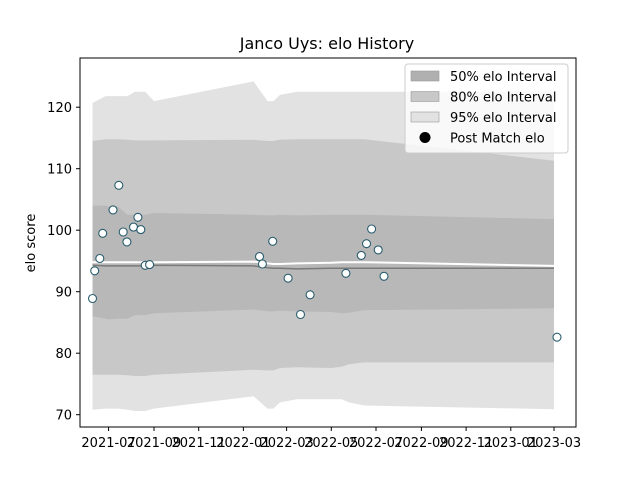  Describe the element at coordinates (326, 43) in the screenshot. I see `chart-title: Janco Uys: elo History` at that location.